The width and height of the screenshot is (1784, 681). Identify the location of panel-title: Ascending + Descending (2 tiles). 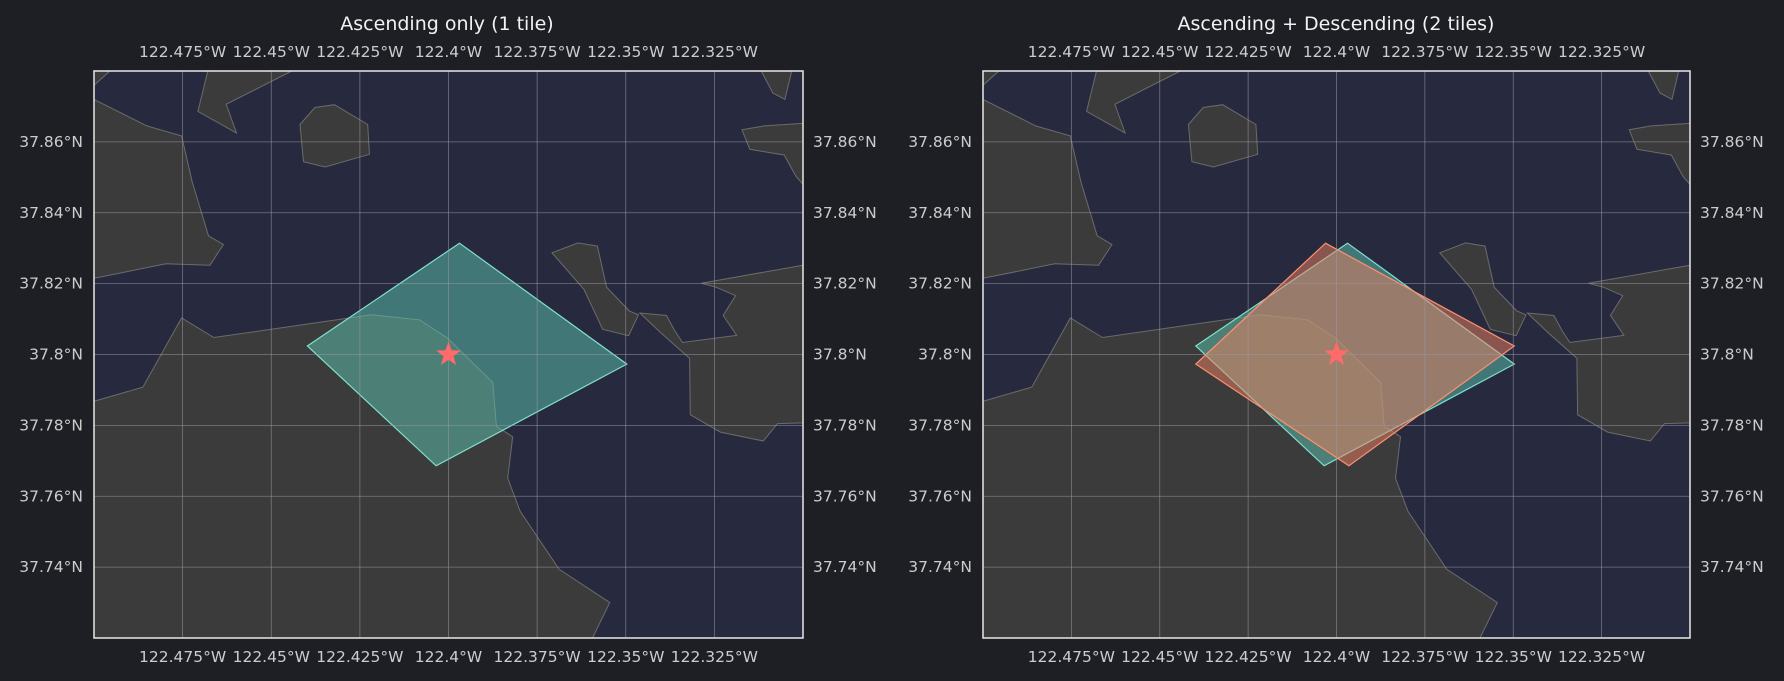
(1336, 24).